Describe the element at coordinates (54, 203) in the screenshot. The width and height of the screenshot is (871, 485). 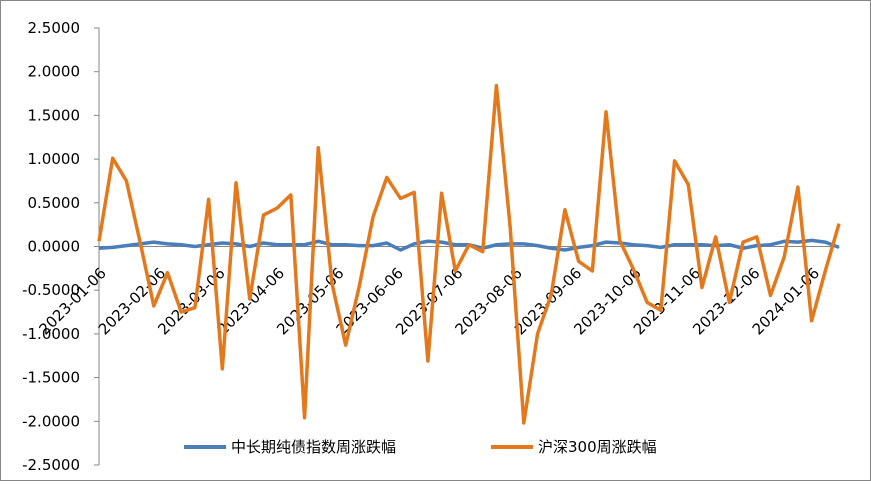
I see `y-tick-label: 0.5000` at that location.